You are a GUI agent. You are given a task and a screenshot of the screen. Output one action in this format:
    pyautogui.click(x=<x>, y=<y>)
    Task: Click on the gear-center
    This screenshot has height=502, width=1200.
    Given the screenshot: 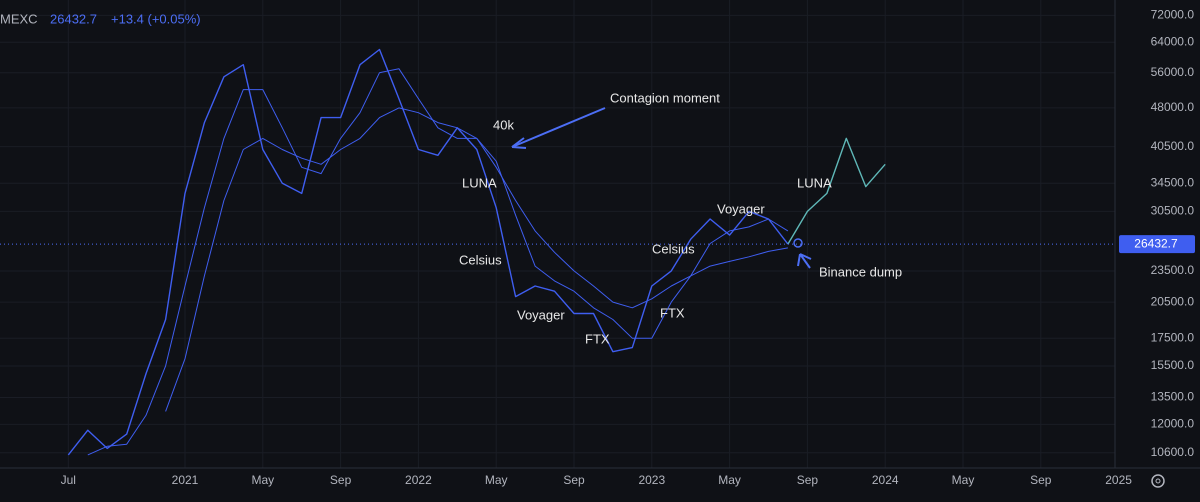 What is the action you would take?
    pyautogui.click(x=1158, y=481)
    